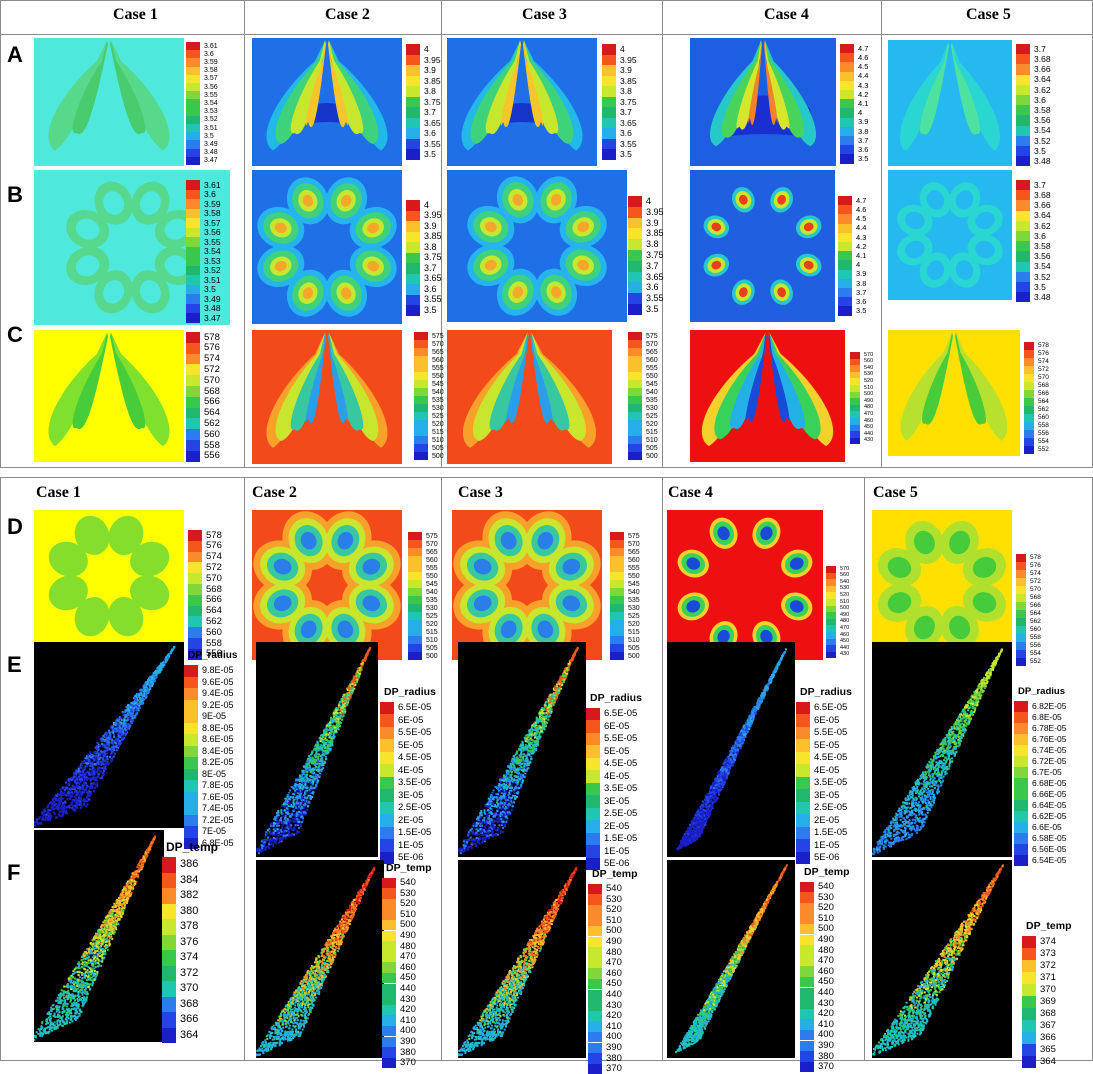  Describe the element at coordinates (844, 655) in the screenshot. I see `legend-label: 430` at that location.